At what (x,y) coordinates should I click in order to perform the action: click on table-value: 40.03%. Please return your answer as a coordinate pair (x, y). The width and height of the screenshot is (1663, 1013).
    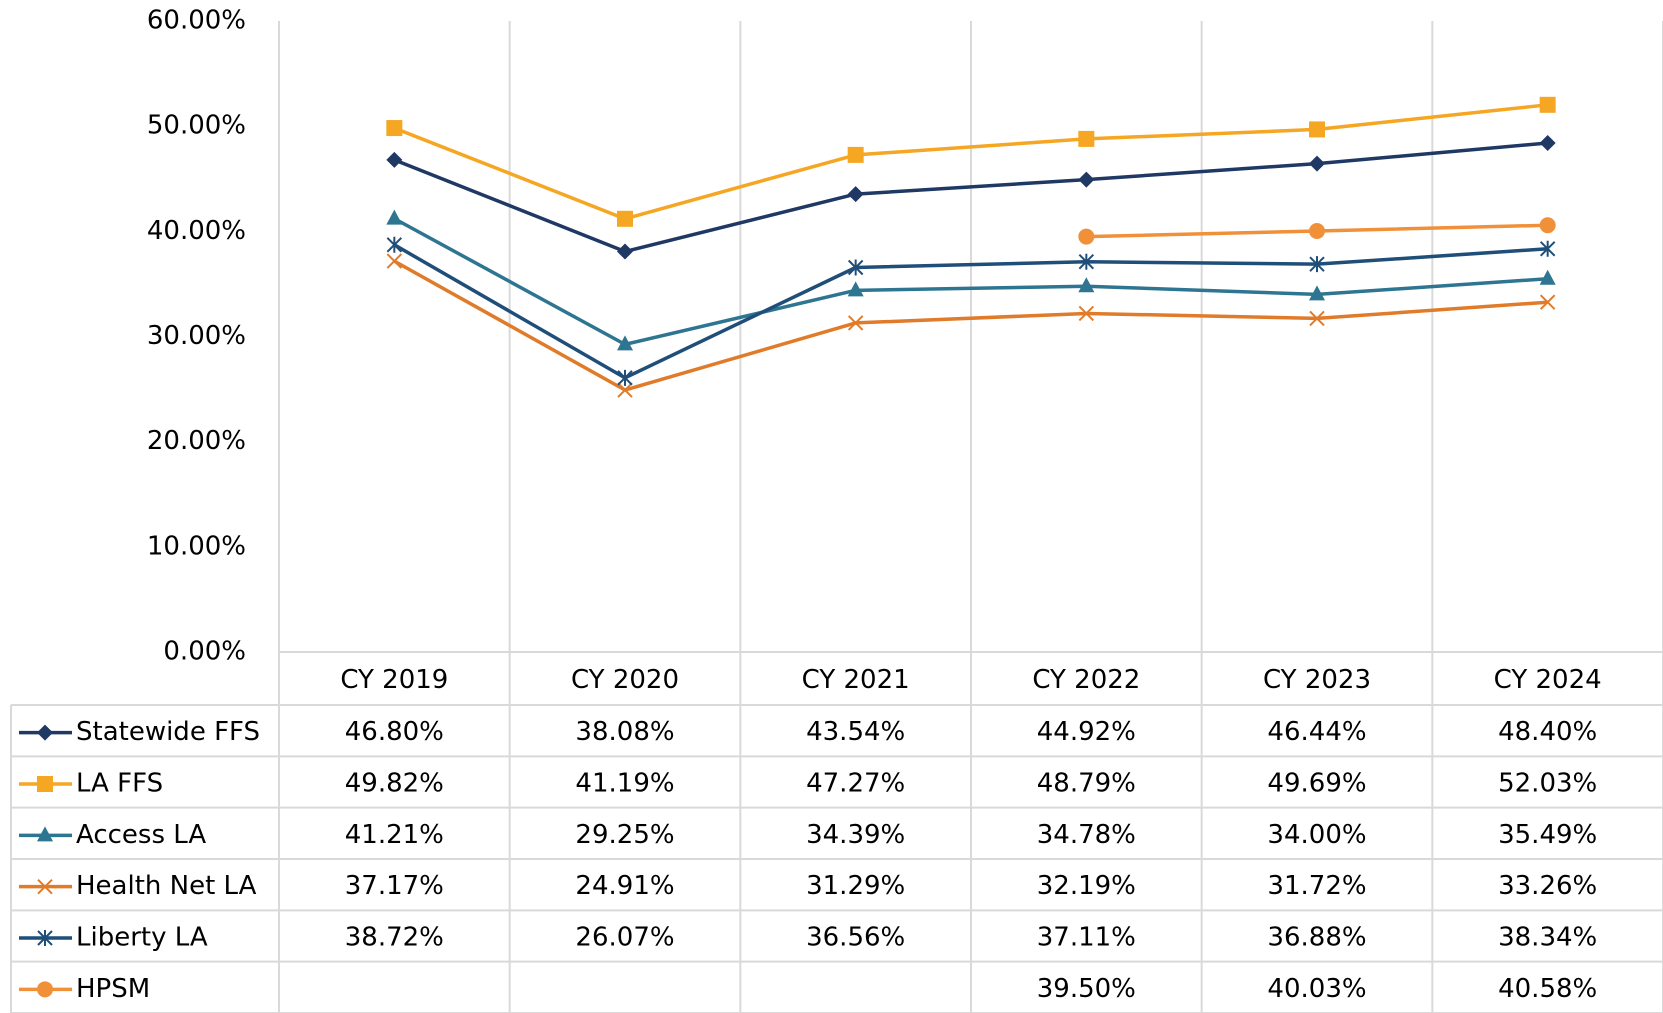
    Looking at the image, I should click on (1316, 989).